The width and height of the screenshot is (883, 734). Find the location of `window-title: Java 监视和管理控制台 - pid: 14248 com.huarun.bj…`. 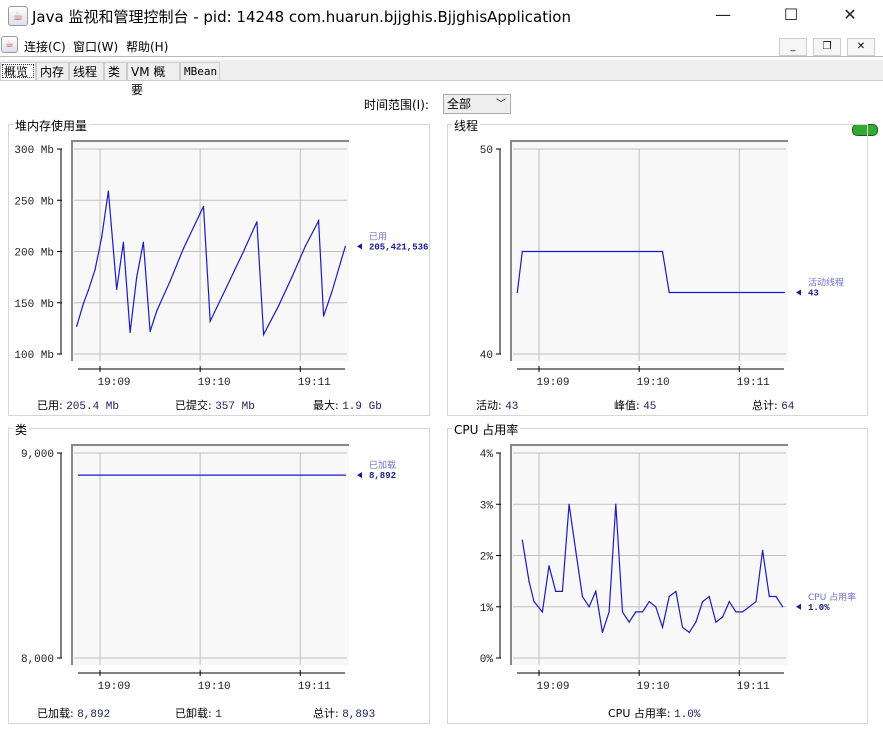

window-title: Java 监视和管理控制台 - pid: 14248 com.huarun.bj… is located at coordinates (301, 17).